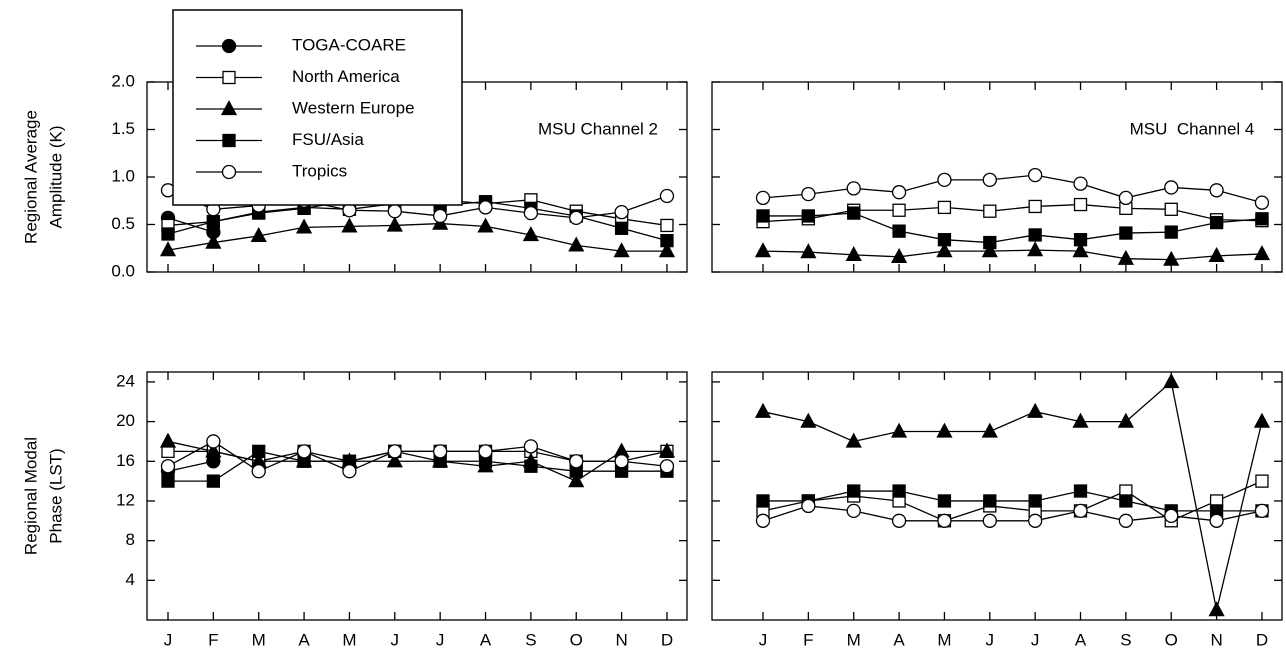 Image resolution: width=1286 pixels, height=659 pixels. What do you see at coordinates (130, 539) in the screenshot?
I see `y-tick-label: 8` at bounding box center [130, 539].